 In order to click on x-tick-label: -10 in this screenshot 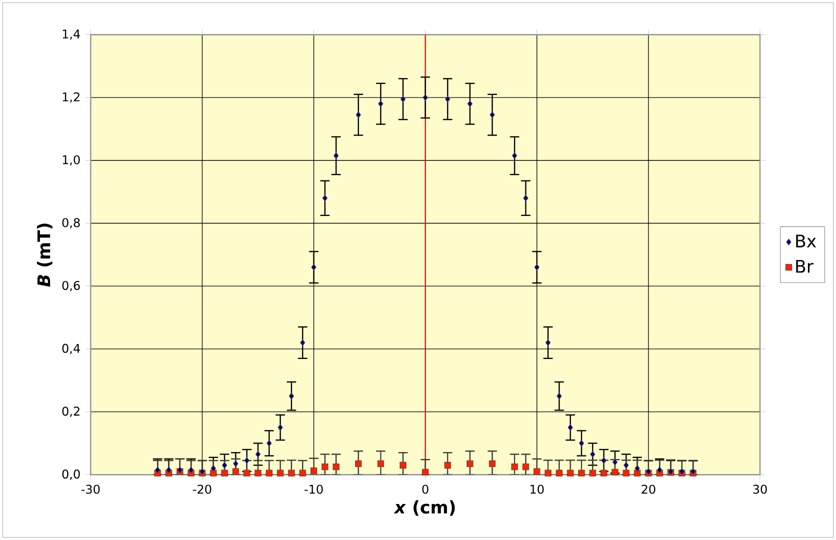, I will do `click(313, 489)`.